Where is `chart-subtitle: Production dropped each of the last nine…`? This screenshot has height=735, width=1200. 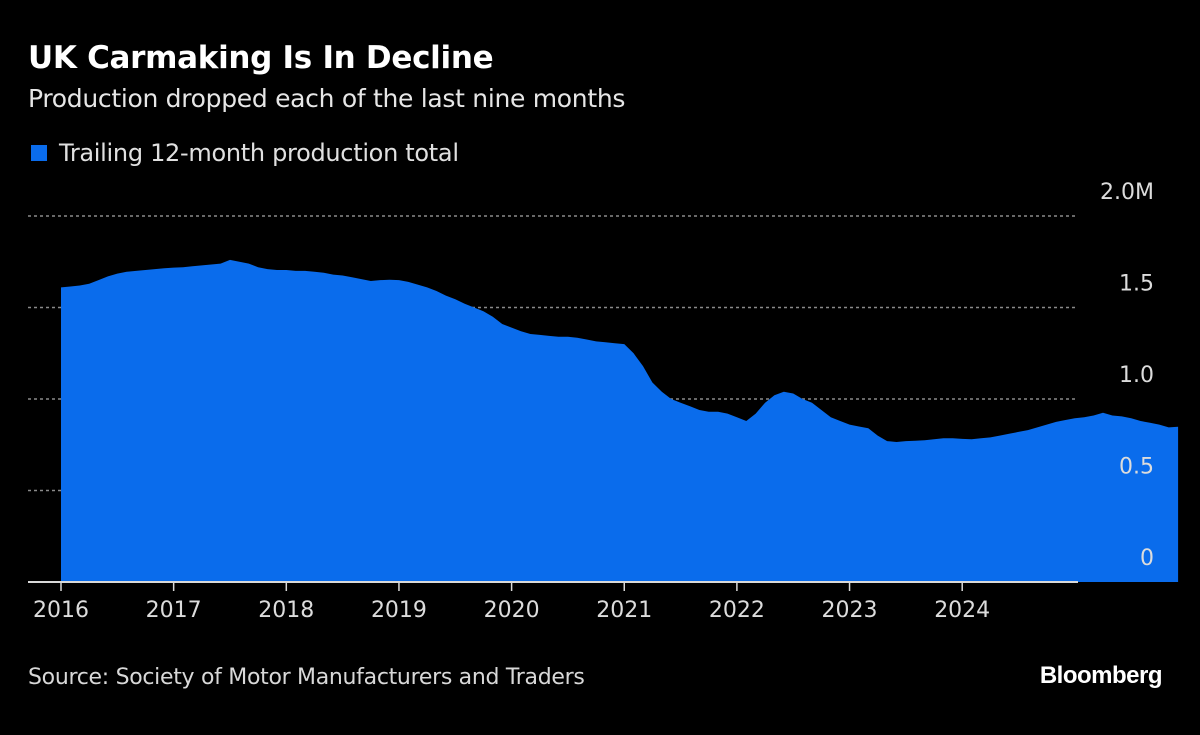 chart-subtitle: Production dropped each of the last nine… is located at coordinates (327, 98).